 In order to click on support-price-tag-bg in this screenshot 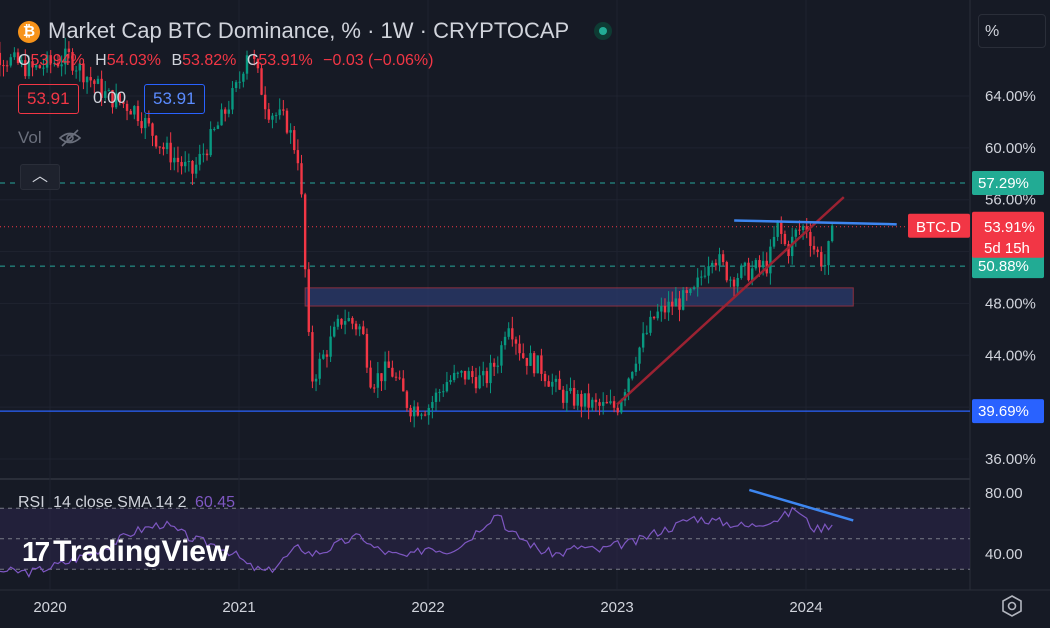, I will do `click(1008, 411)`.